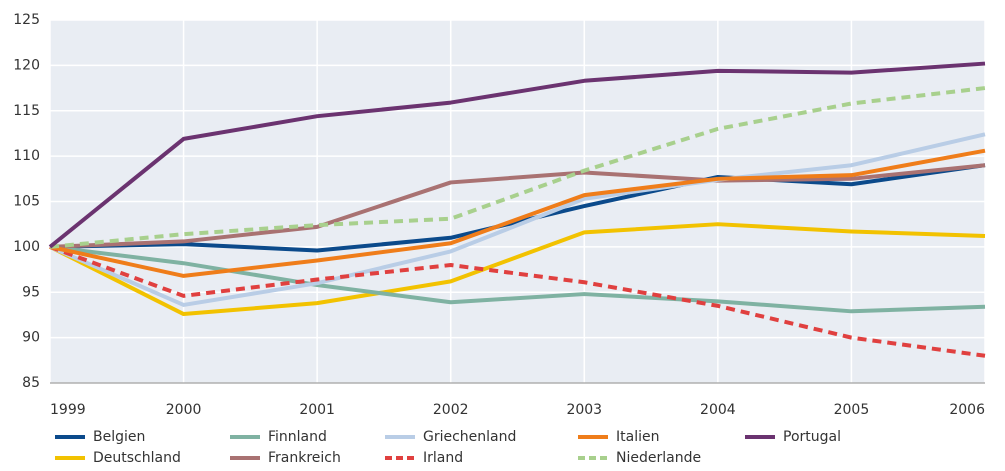 Image resolution: width=1005 pixels, height=471 pixels. Describe the element at coordinates (137, 458) in the screenshot. I see `legend-label: Deutschland` at that location.